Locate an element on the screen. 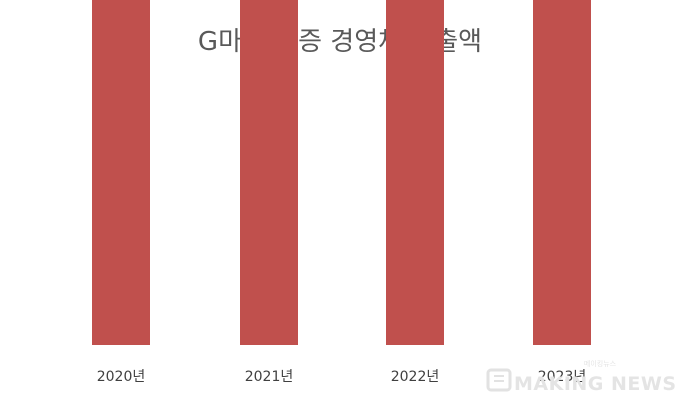 The height and width of the screenshot is (415, 677). watermark-subtext: 메이킹뉴스 is located at coordinates (600, 363).